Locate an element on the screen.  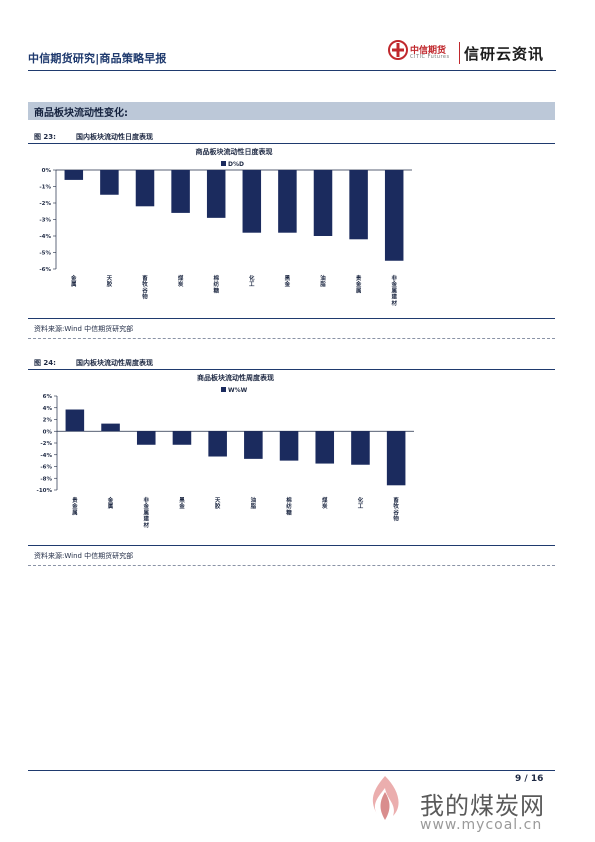
weekly-y-tick-label: -8% is located at coordinates (46, 479).